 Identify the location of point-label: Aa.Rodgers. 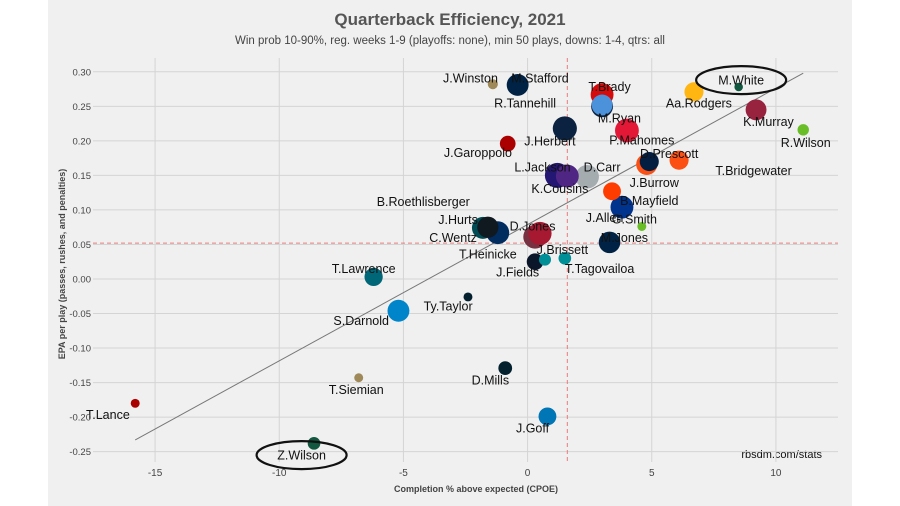
(699, 103).